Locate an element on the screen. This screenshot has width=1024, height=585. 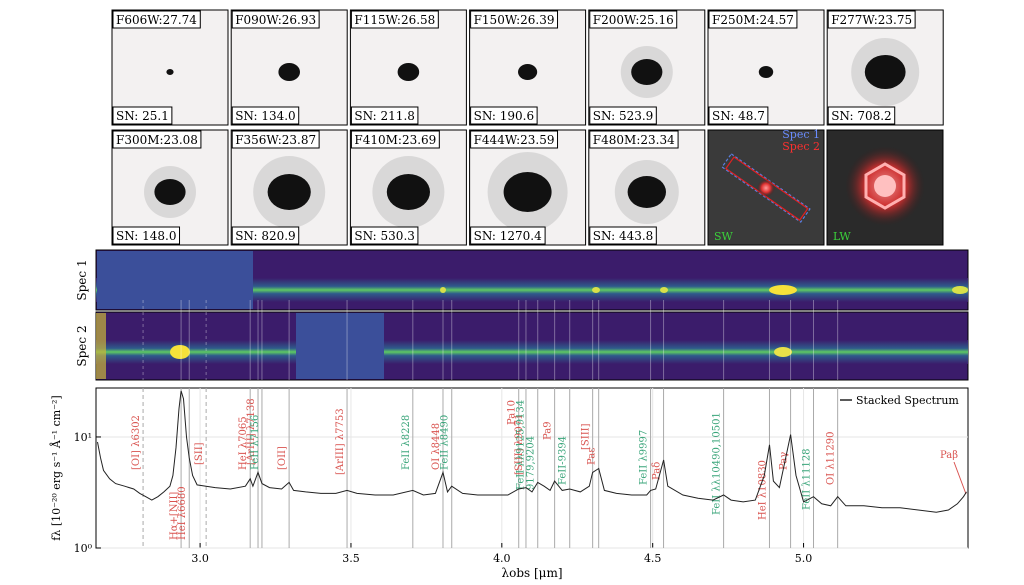
line-label: [ArIII] λ7753 is located at coordinates (340, 441).